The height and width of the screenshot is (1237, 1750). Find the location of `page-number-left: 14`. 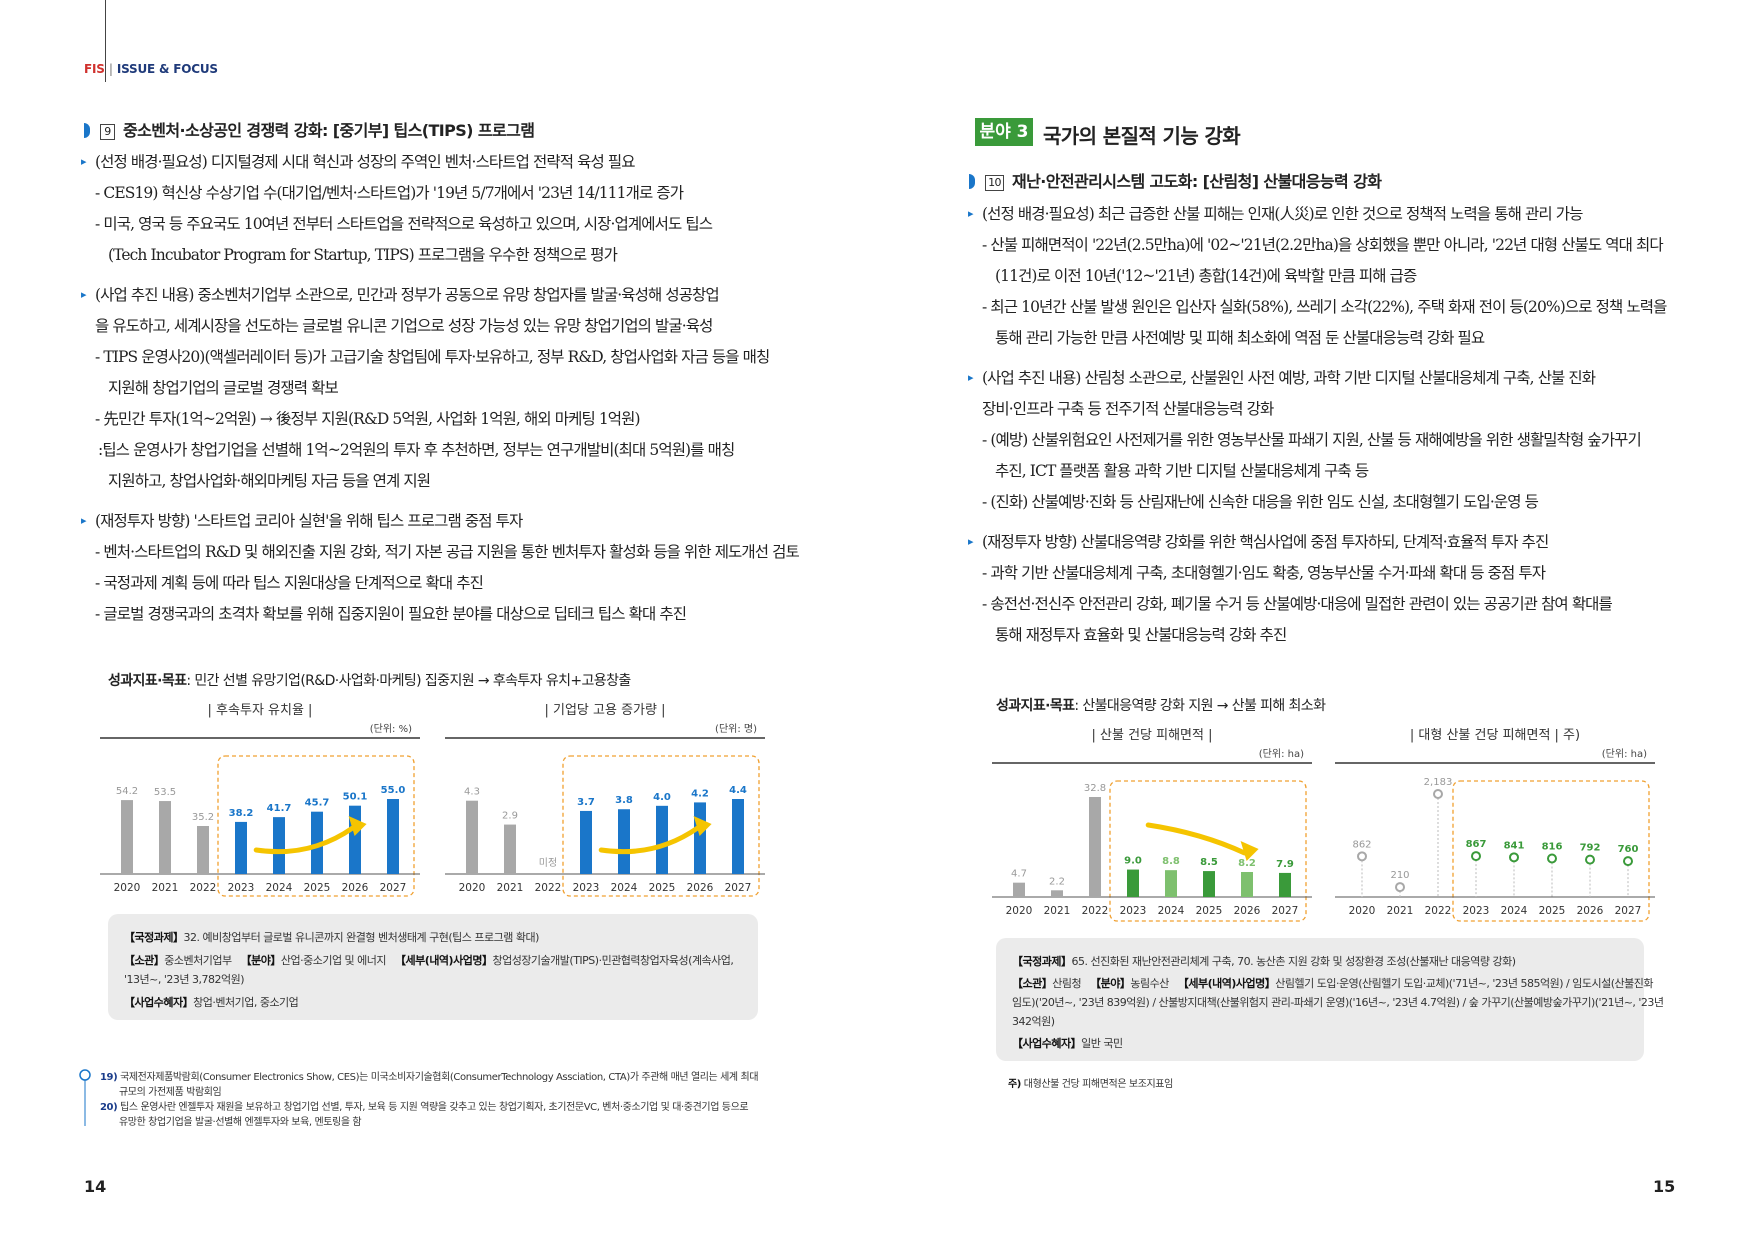

page-number-left: 14 is located at coordinates (95, 1186).